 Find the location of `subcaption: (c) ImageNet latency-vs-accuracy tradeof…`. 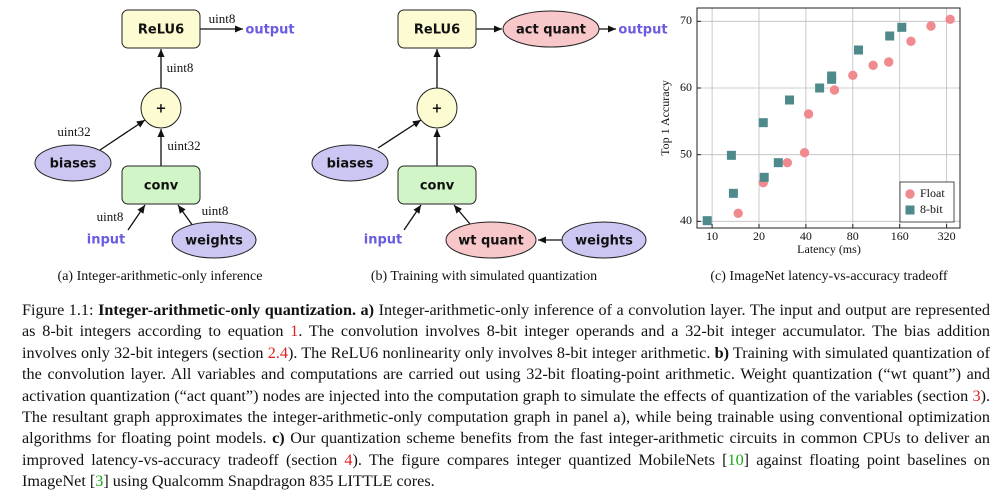

subcaption: (c) ImageNet latency-vs-accuracy tradeof… is located at coordinates (829, 276).